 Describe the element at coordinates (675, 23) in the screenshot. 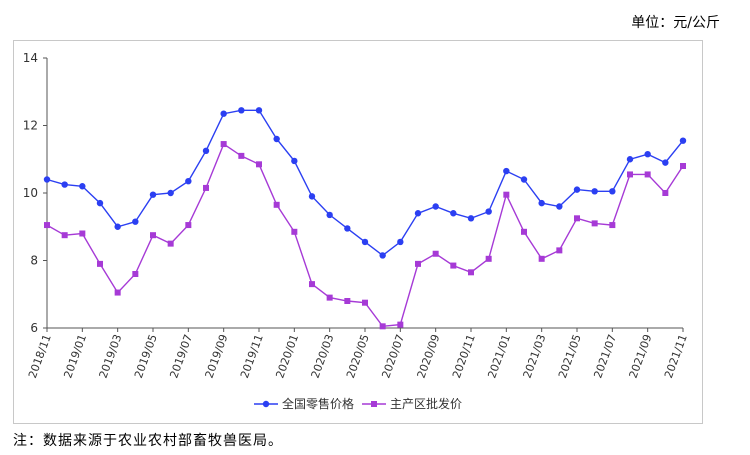

I see `unit-label: 单位：元/公斤` at that location.